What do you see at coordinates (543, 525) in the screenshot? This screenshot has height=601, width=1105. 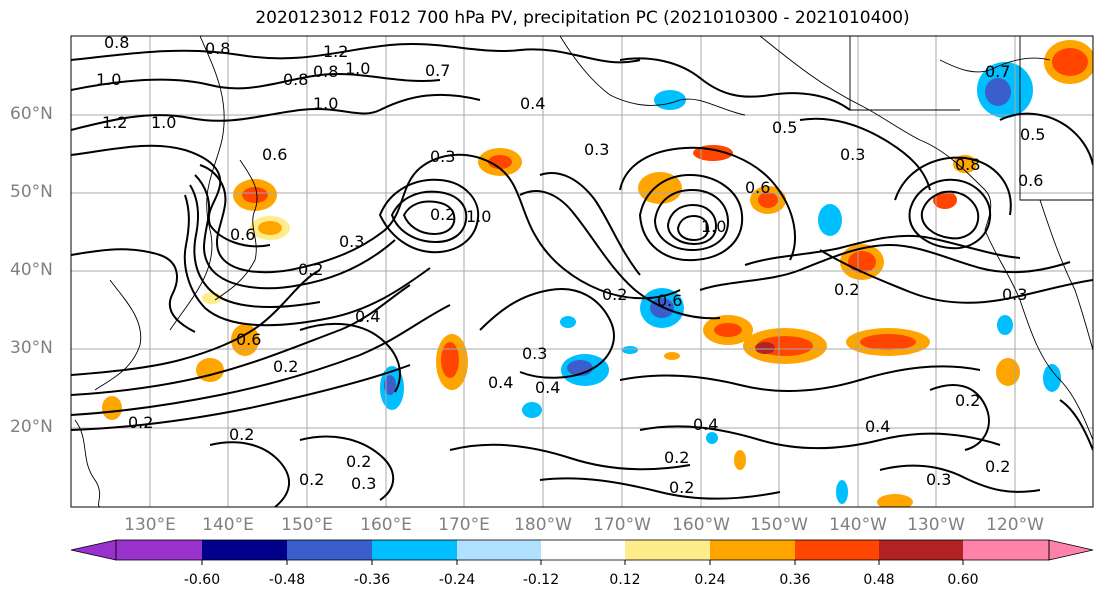 I see `lon-label-180w: 180°W` at bounding box center [543, 525].